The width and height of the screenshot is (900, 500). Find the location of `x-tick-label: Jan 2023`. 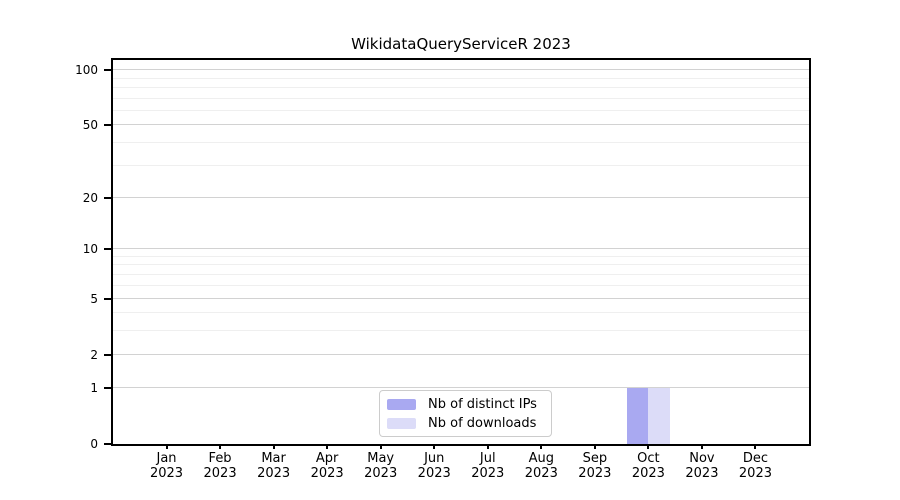

x-tick-label: Jan 2023 is located at coordinates (166, 466).